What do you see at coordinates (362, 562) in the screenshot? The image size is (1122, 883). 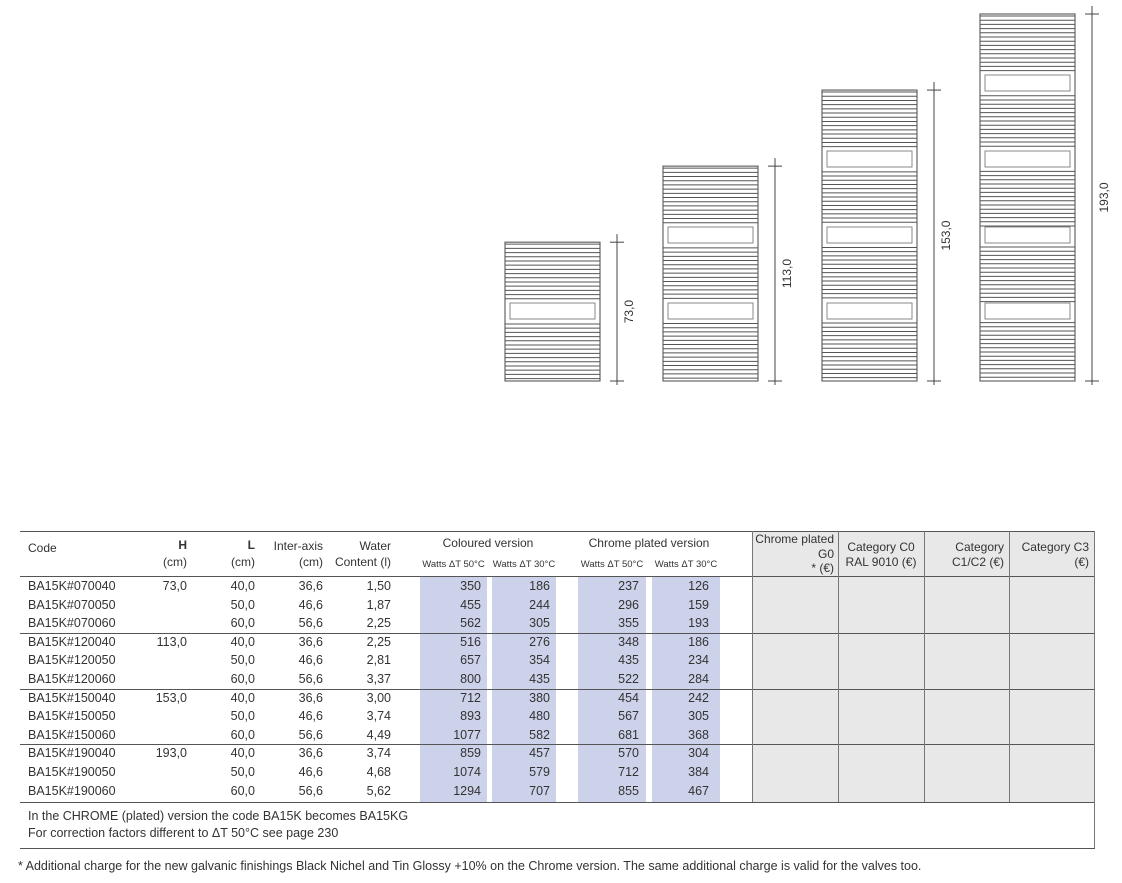 I see `header-water-unit: Content (l)` at bounding box center [362, 562].